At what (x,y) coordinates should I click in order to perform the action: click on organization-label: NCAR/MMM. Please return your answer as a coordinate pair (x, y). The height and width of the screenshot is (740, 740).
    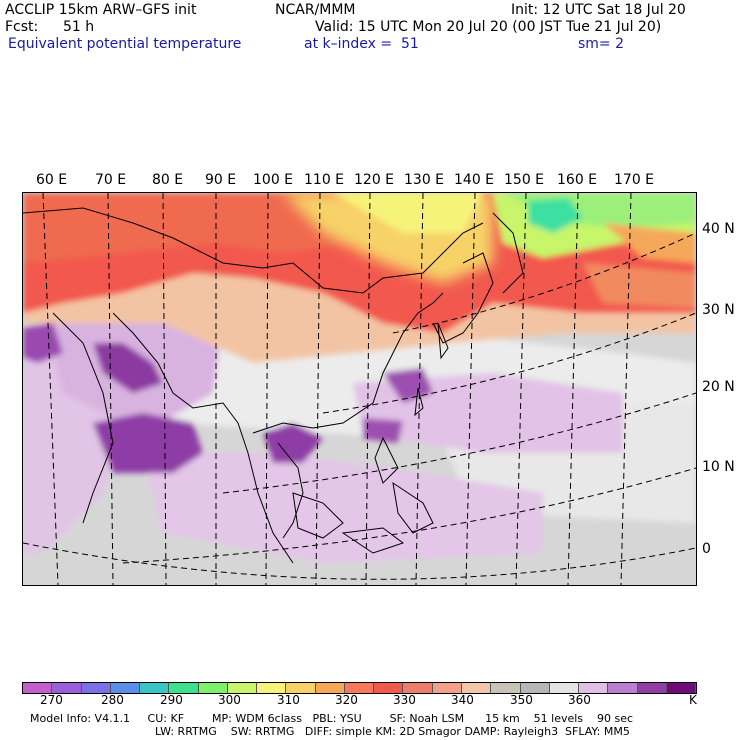
    Looking at the image, I should click on (315, 10).